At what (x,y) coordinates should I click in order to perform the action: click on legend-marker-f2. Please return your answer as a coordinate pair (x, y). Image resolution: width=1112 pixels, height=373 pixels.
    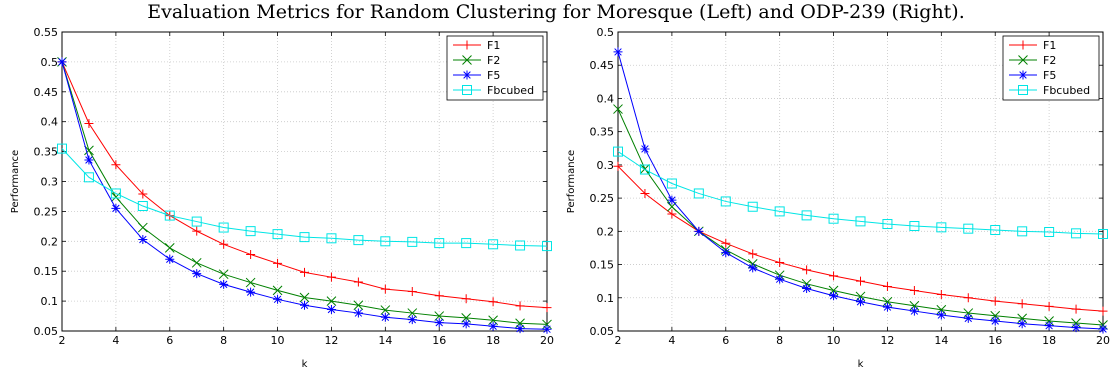
    Looking at the image, I should click on (1023, 60).